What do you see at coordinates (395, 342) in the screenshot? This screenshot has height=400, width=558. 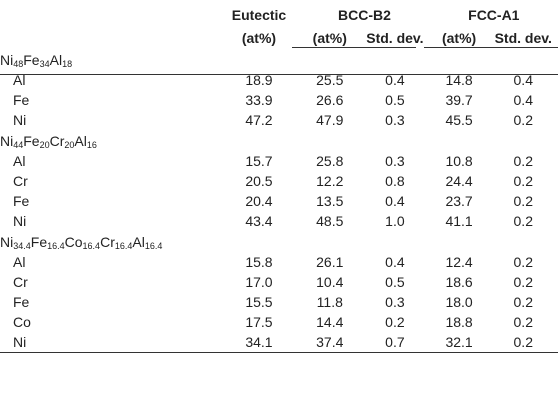 I see `bcc-std-value: 0.7` at bounding box center [395, 342].